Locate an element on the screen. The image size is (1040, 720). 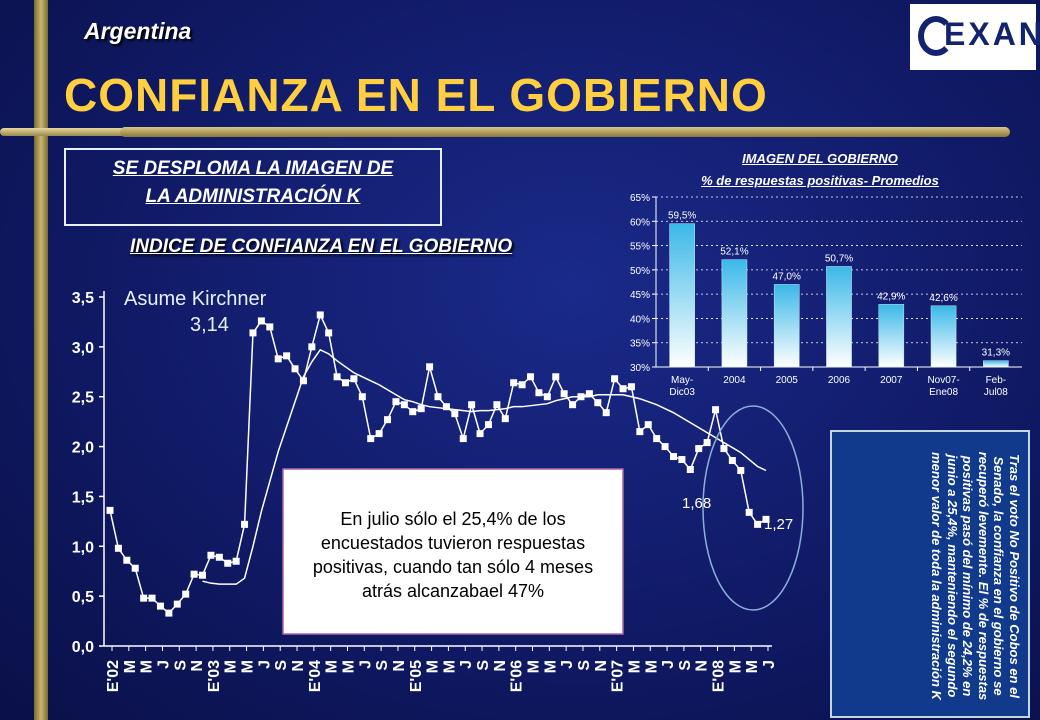
bar-y-tick-label: 30% is located at coordinates (640, 368).